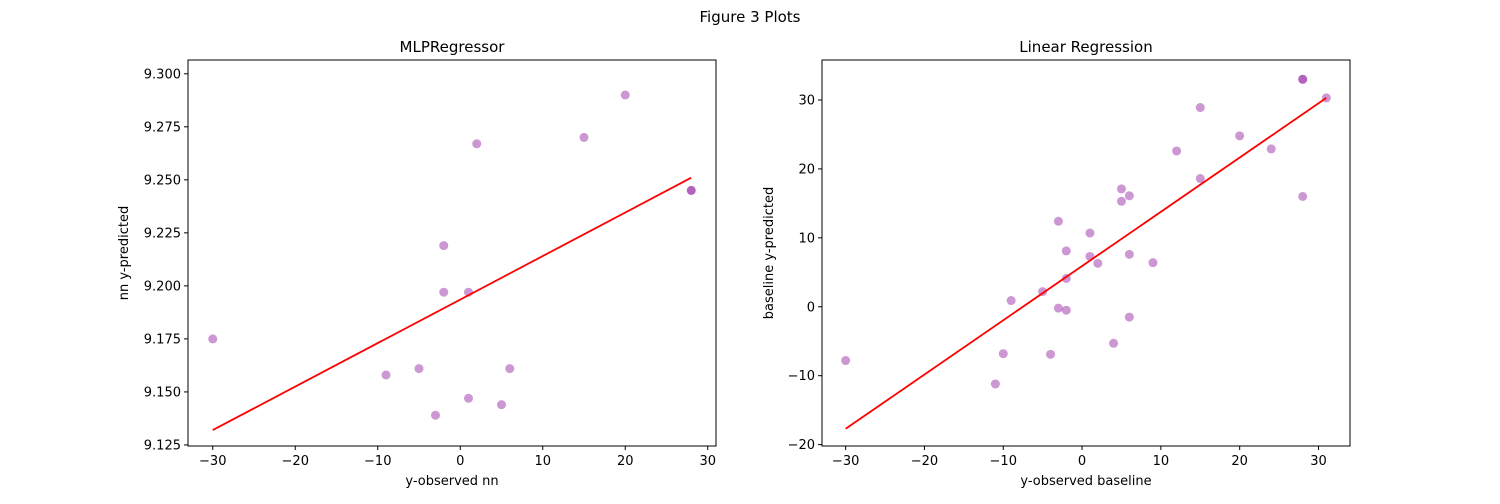 This screenshot has width=1500, height=504. Describe the element at coordinates (162, 180) in the screenshot. I see `y-tick-label: 9.250` at that location.